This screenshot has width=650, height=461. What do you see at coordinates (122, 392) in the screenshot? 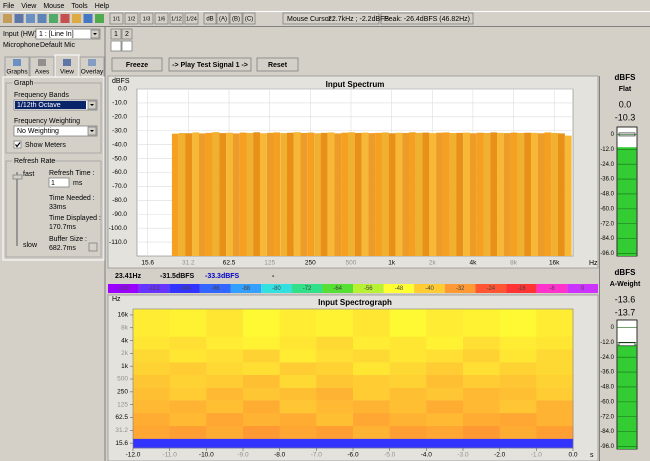
I see `y-tick-label: 250` at bounding box center [122, 392].